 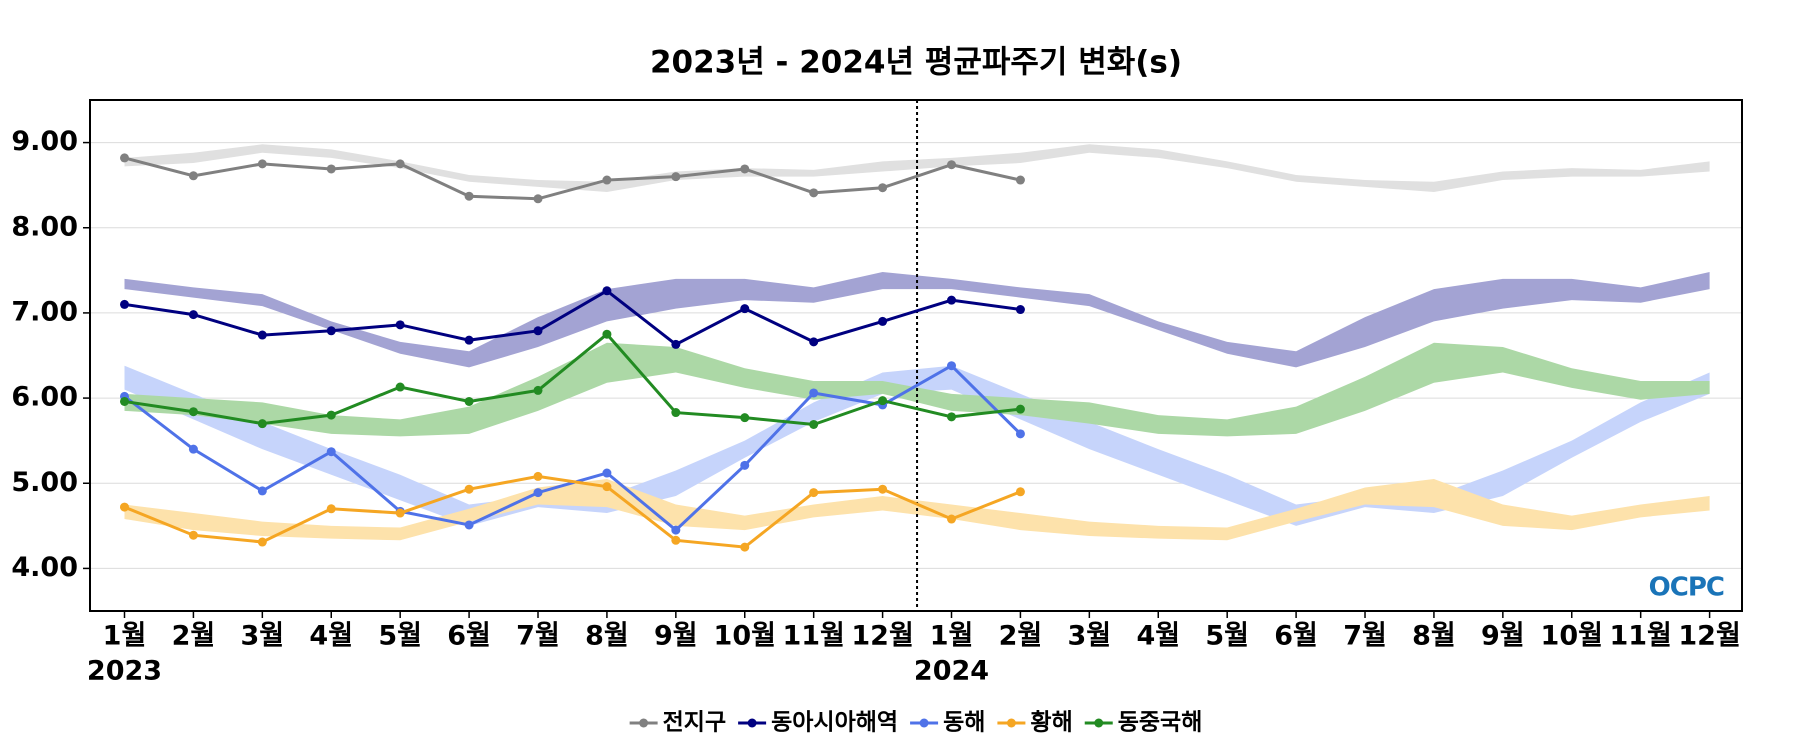 What do you see at coordinates (1640, 636) in the screenshot?
I see `x-tick-label: 11월` at bounding box center [1640, 636].